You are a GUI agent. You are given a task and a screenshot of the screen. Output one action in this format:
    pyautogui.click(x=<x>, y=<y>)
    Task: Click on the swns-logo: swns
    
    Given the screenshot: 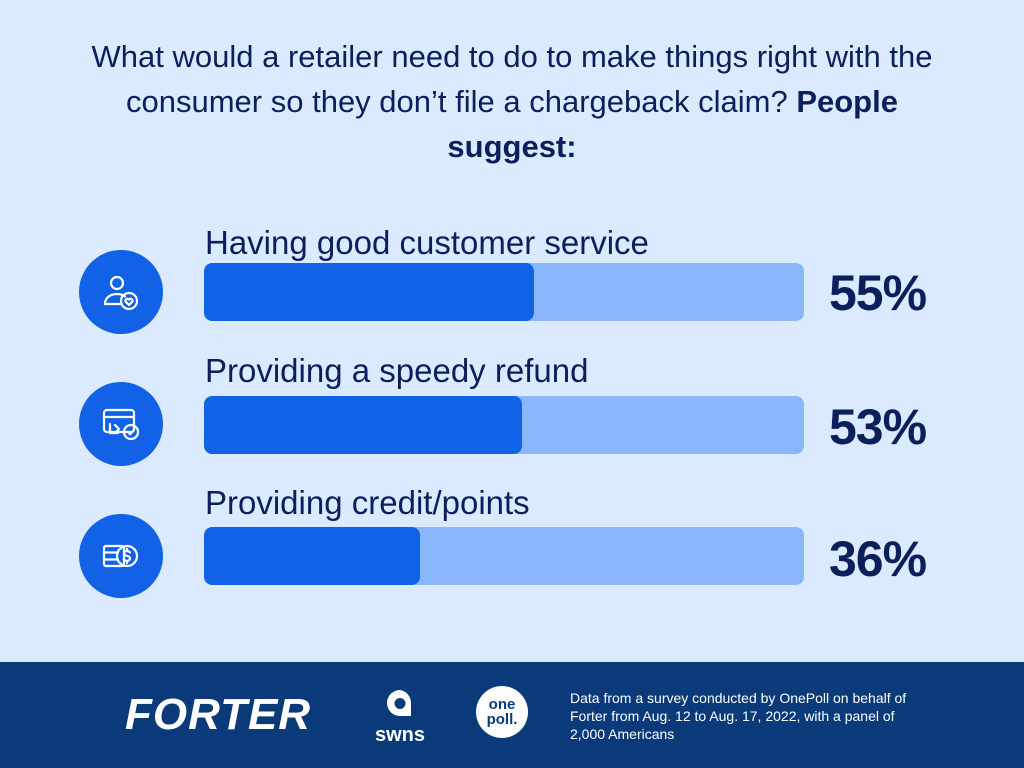 What is the action you would take?
    pyautogui.click(x=400, y=715)
    